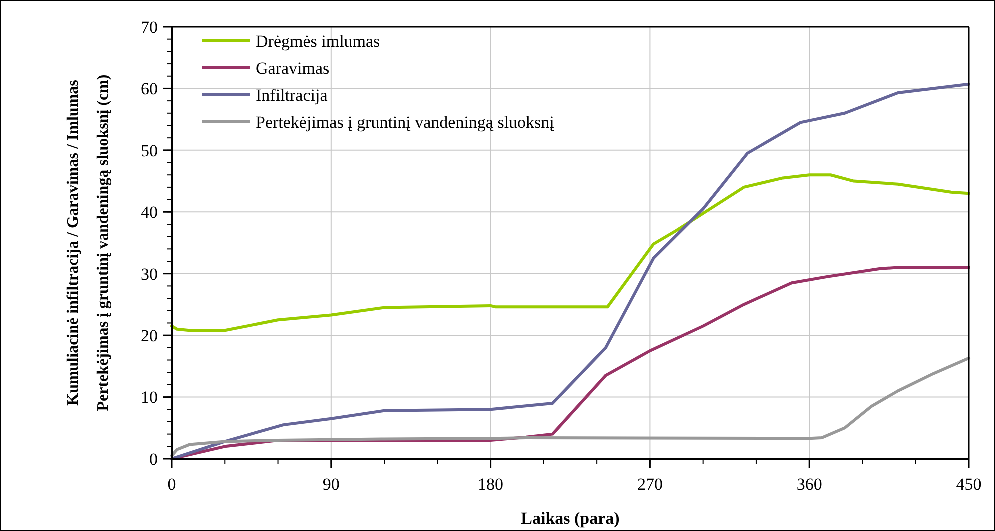  Describe the element at coordinates (154, 459) in the screenshot. I see `y-tick-label: 0` at that location.